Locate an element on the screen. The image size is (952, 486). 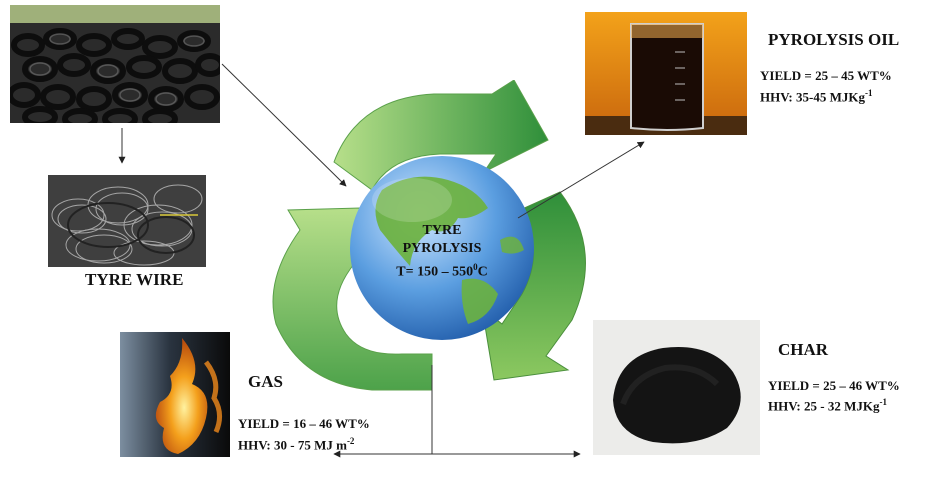
recycle-arrow-left is located at coordinates (352, 299).